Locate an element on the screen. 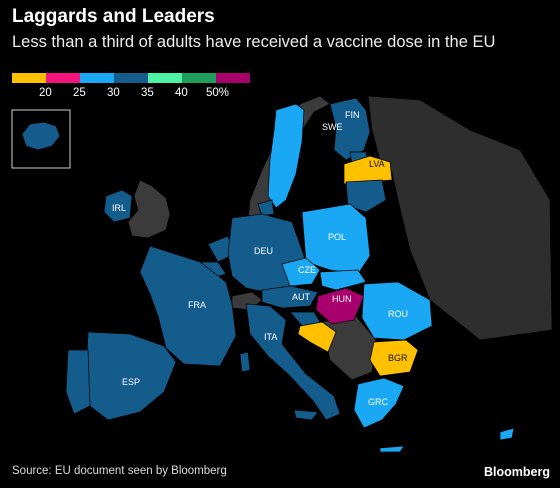  country-label-hun: HUN is located at coordinates (342, 299).